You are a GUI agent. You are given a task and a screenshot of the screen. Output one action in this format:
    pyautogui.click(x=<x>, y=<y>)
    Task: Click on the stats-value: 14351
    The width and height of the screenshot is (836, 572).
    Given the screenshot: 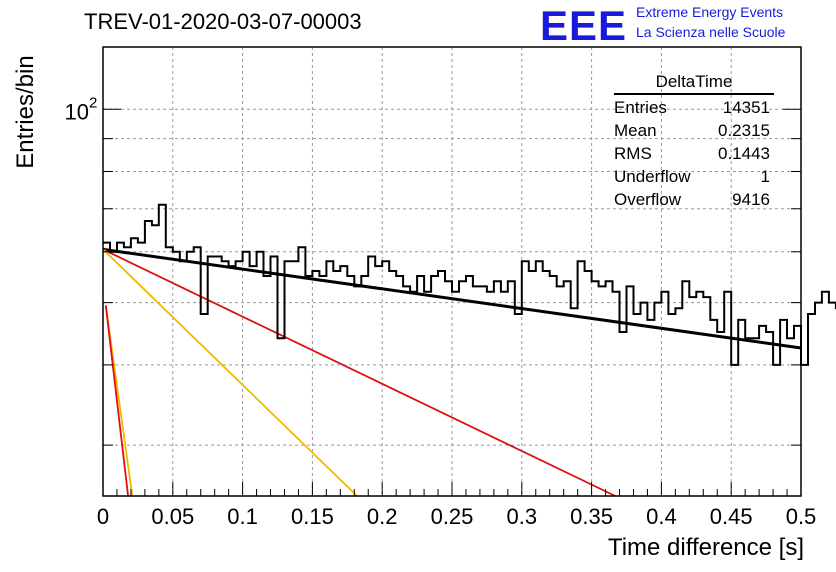 What is the action you would take?
    pyautogui.click(x=746, y=107)
    